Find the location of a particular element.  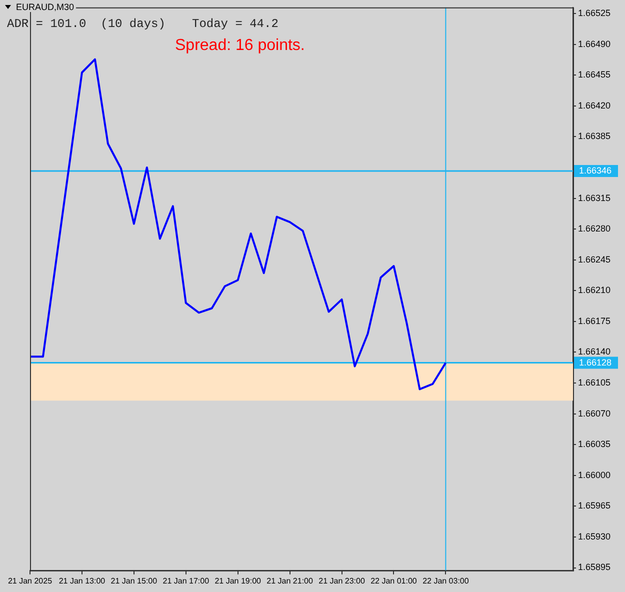

x-tick-label: 21 Jan 13:00 is located at coordinates (82, 581).